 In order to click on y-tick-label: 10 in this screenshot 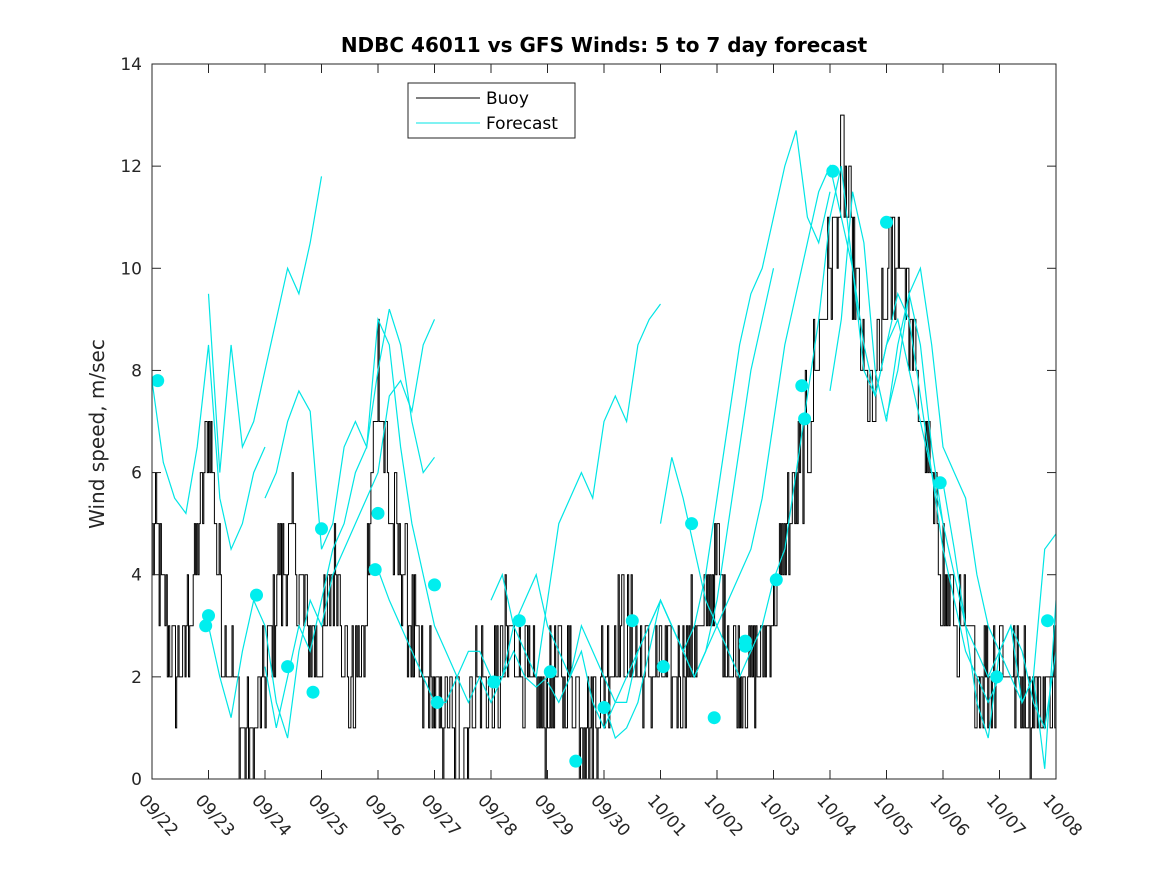, I will do `click(131, 269)`.